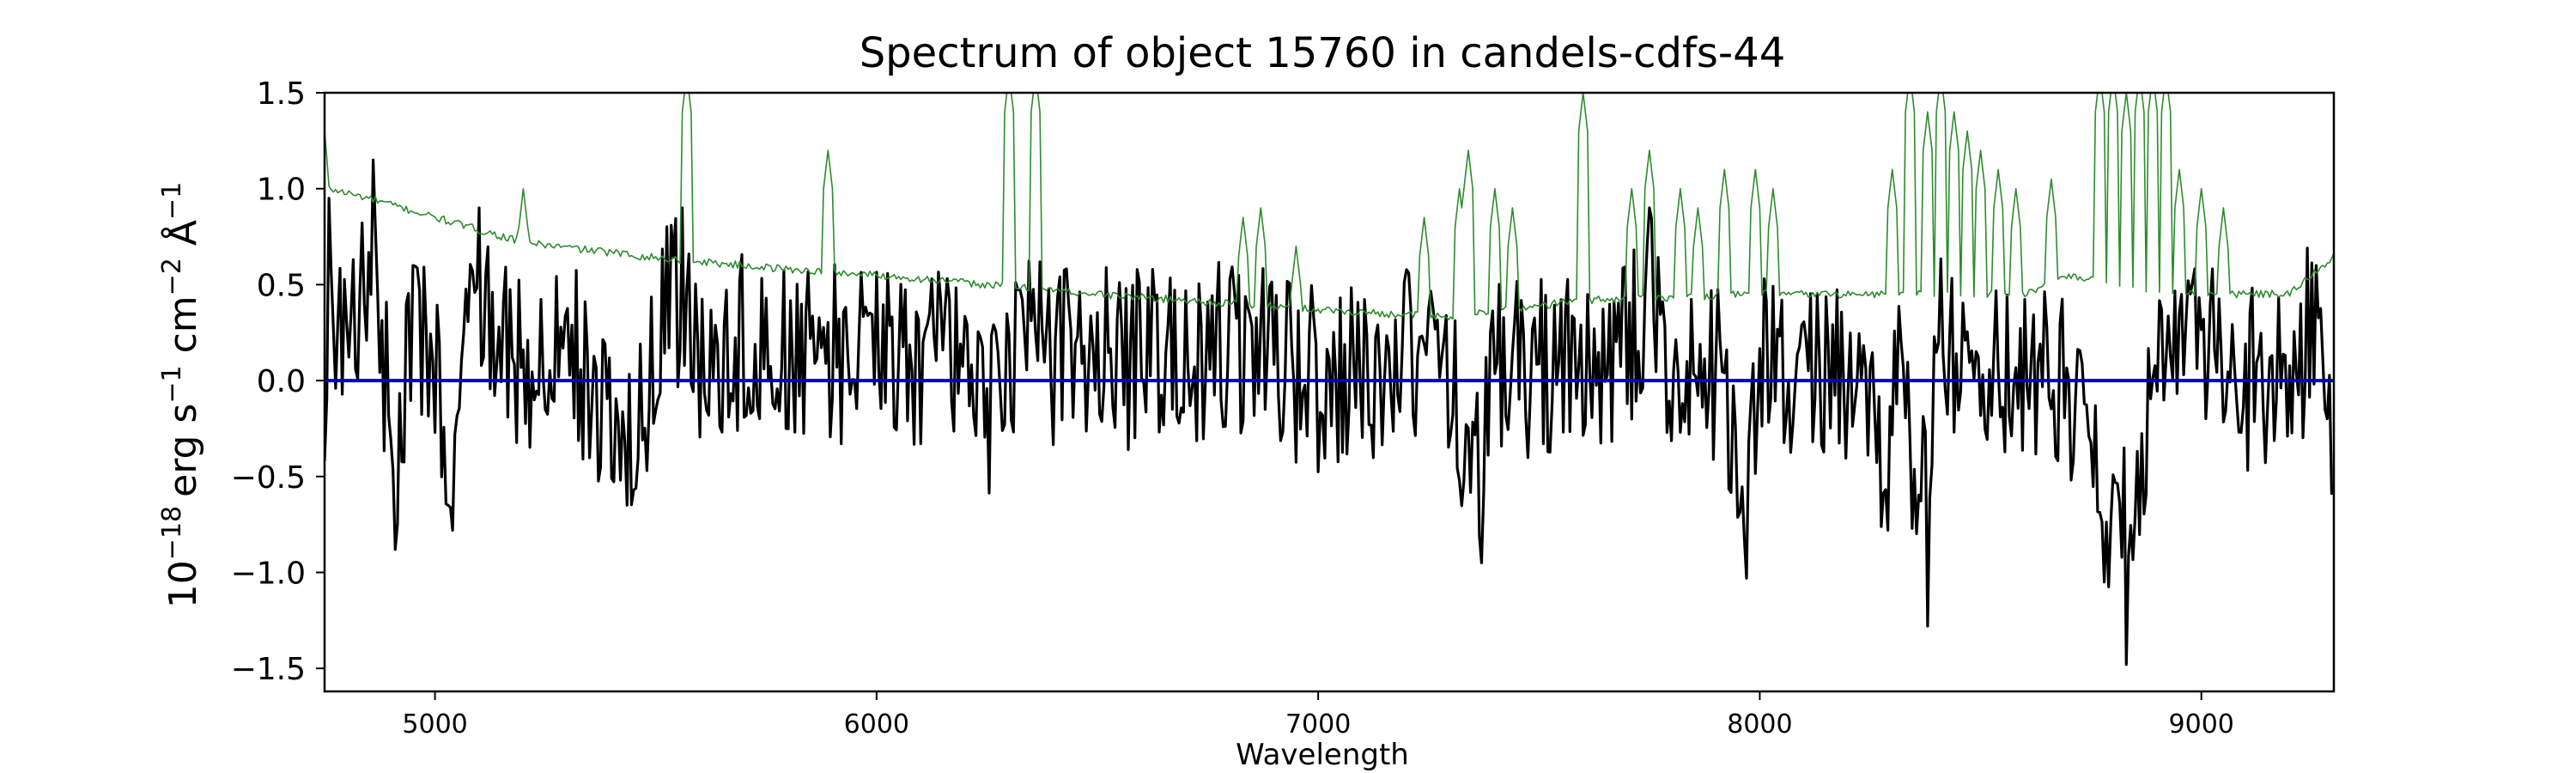 Image resolution: width=2576 pixels, height=773 pixels. Describe the element at coordinates (434, 724) in the screenshot. I see `x-tick-label: 5000` at that location.